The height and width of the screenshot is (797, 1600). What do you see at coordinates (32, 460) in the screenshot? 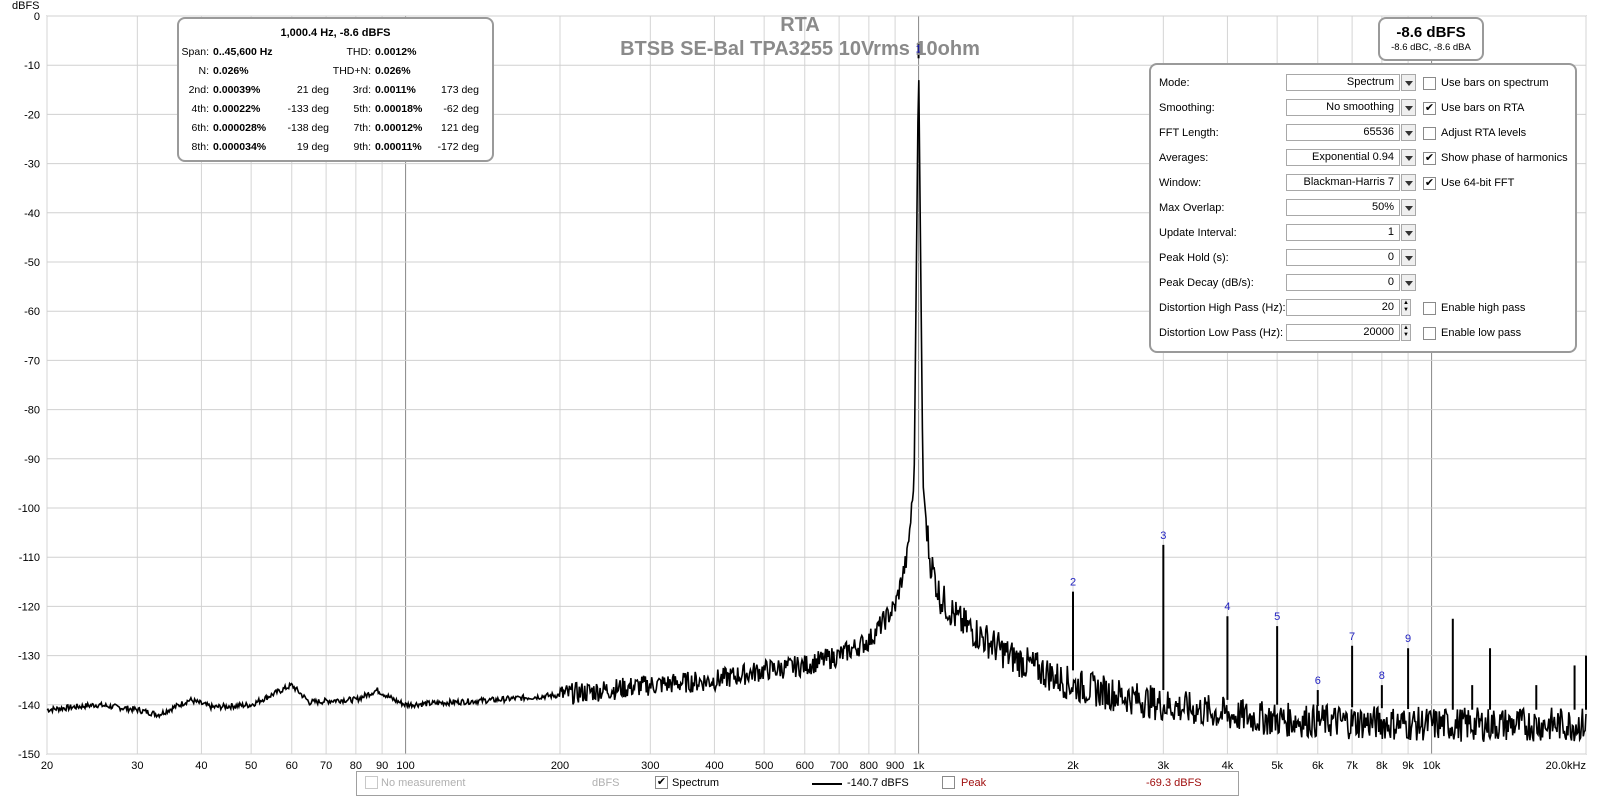
I see `y-tick-label: -90` at bounding box center [32, 460].